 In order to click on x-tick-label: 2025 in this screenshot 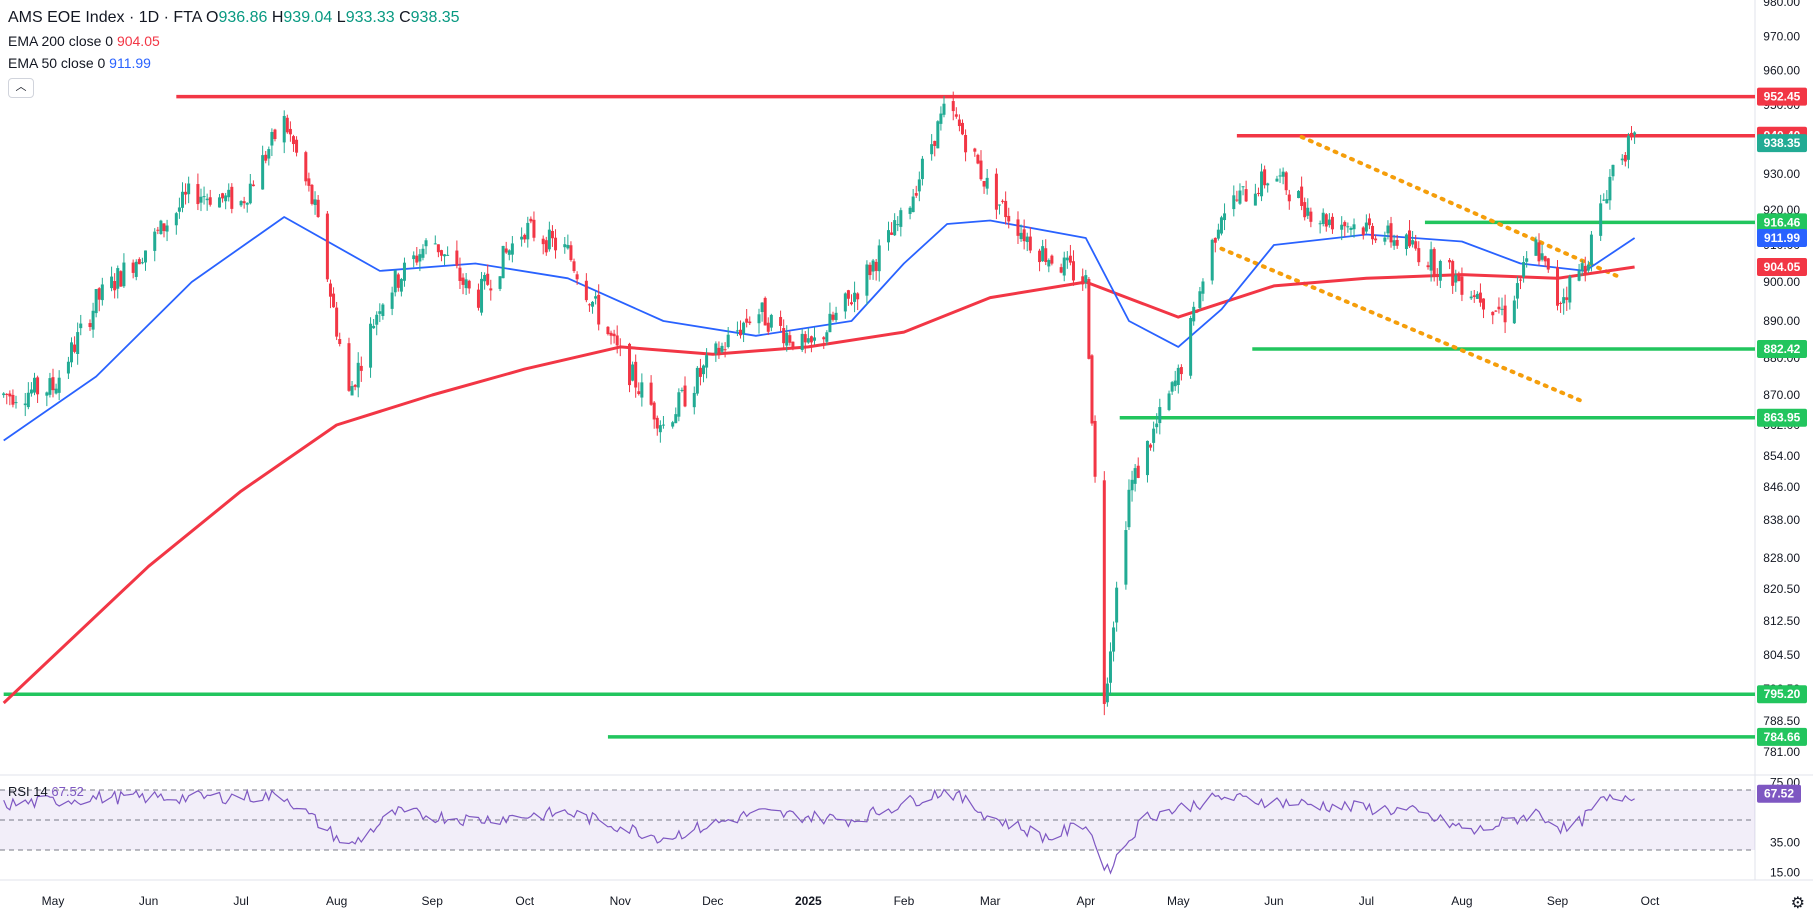, I will do `click(808, 901)`.